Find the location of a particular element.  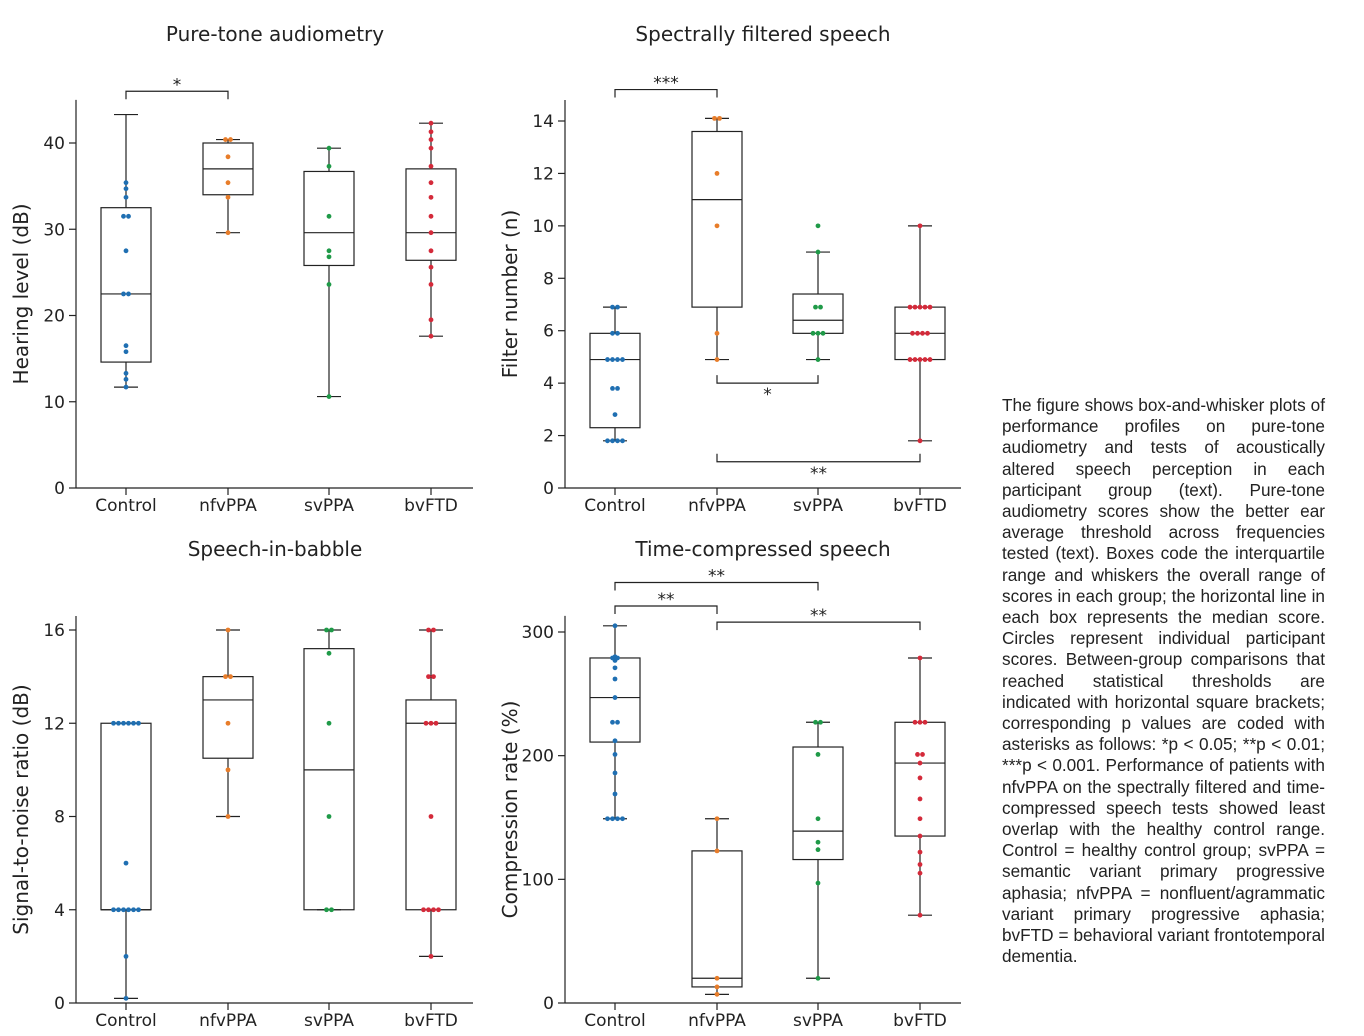

y-tick-label: 100 is located at coordinates (538, 880).